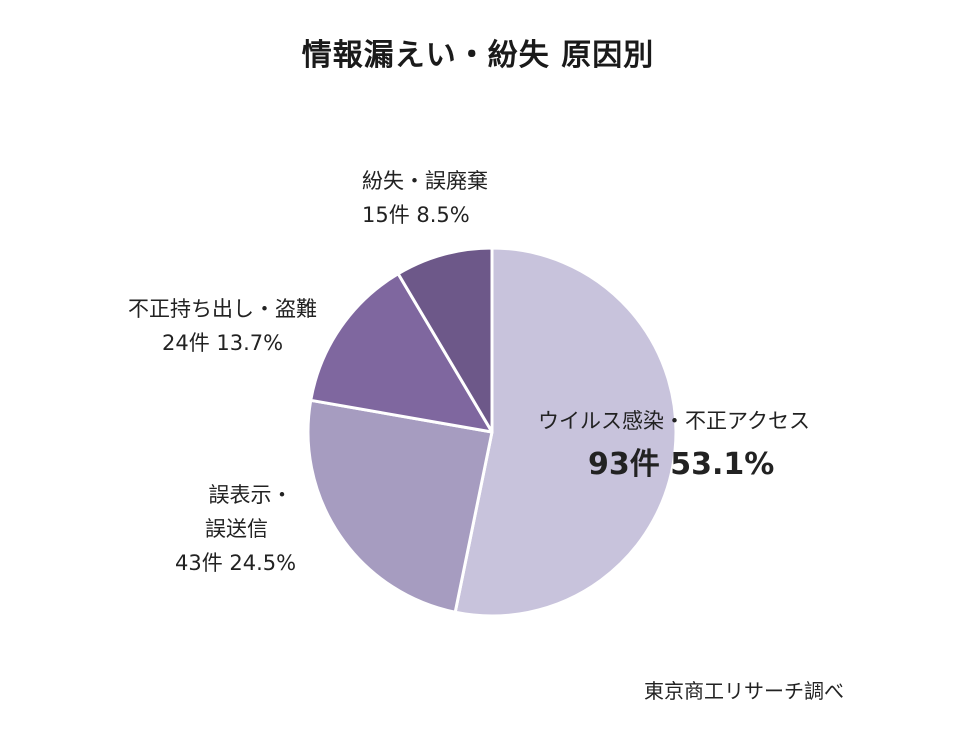  I want to click on slice-label-virus-value: 93件 53.1%, so click(681, 464).